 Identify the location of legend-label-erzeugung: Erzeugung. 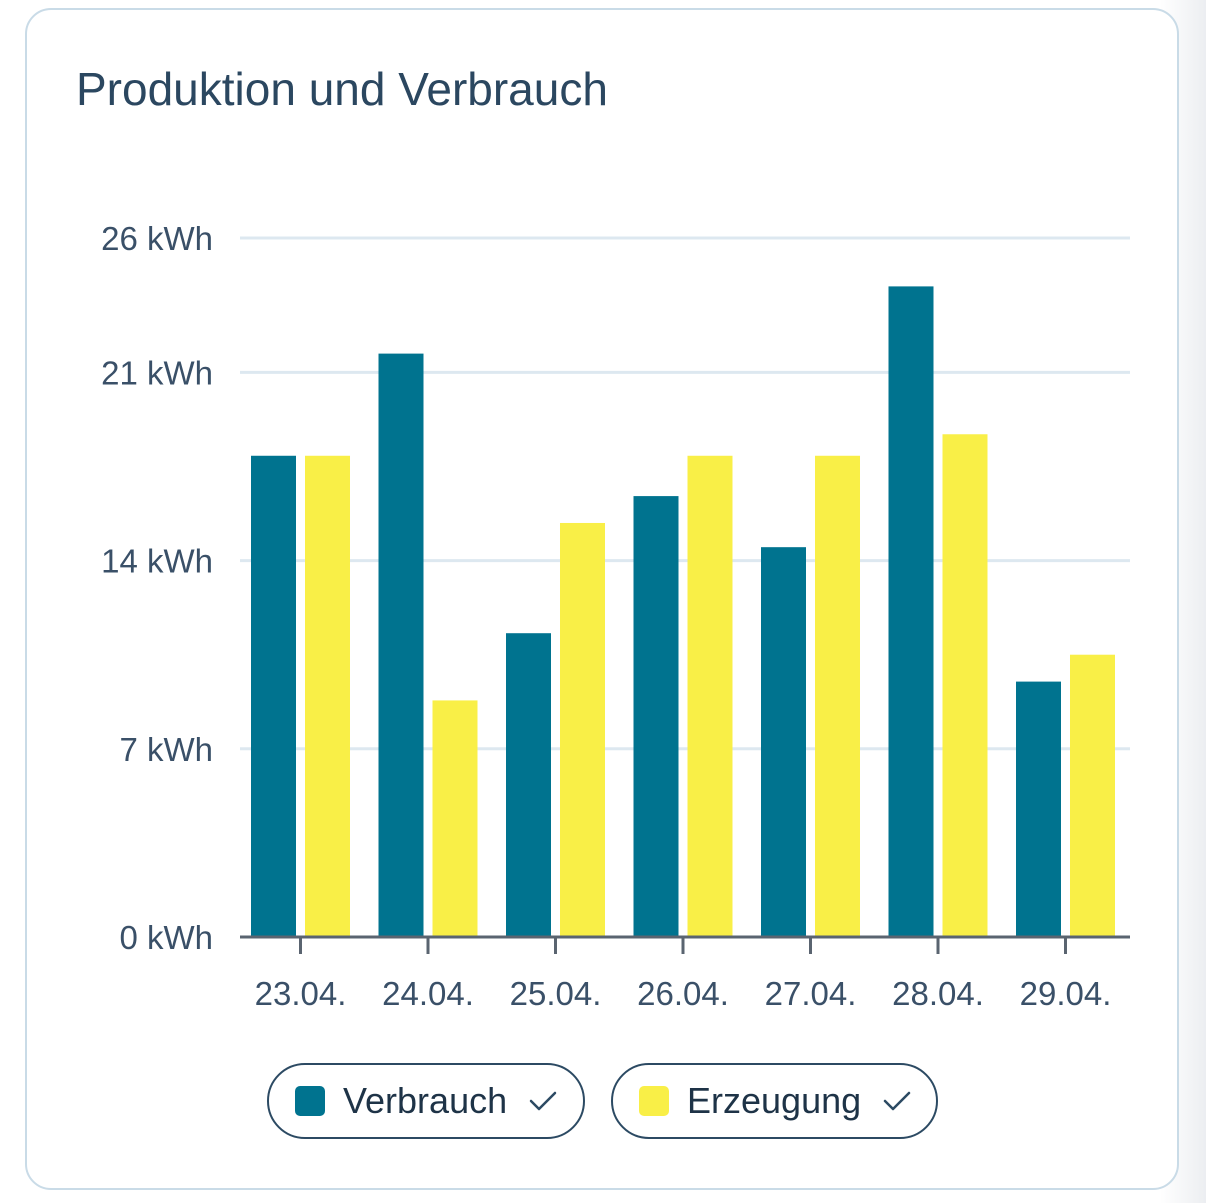
(774, 1100).